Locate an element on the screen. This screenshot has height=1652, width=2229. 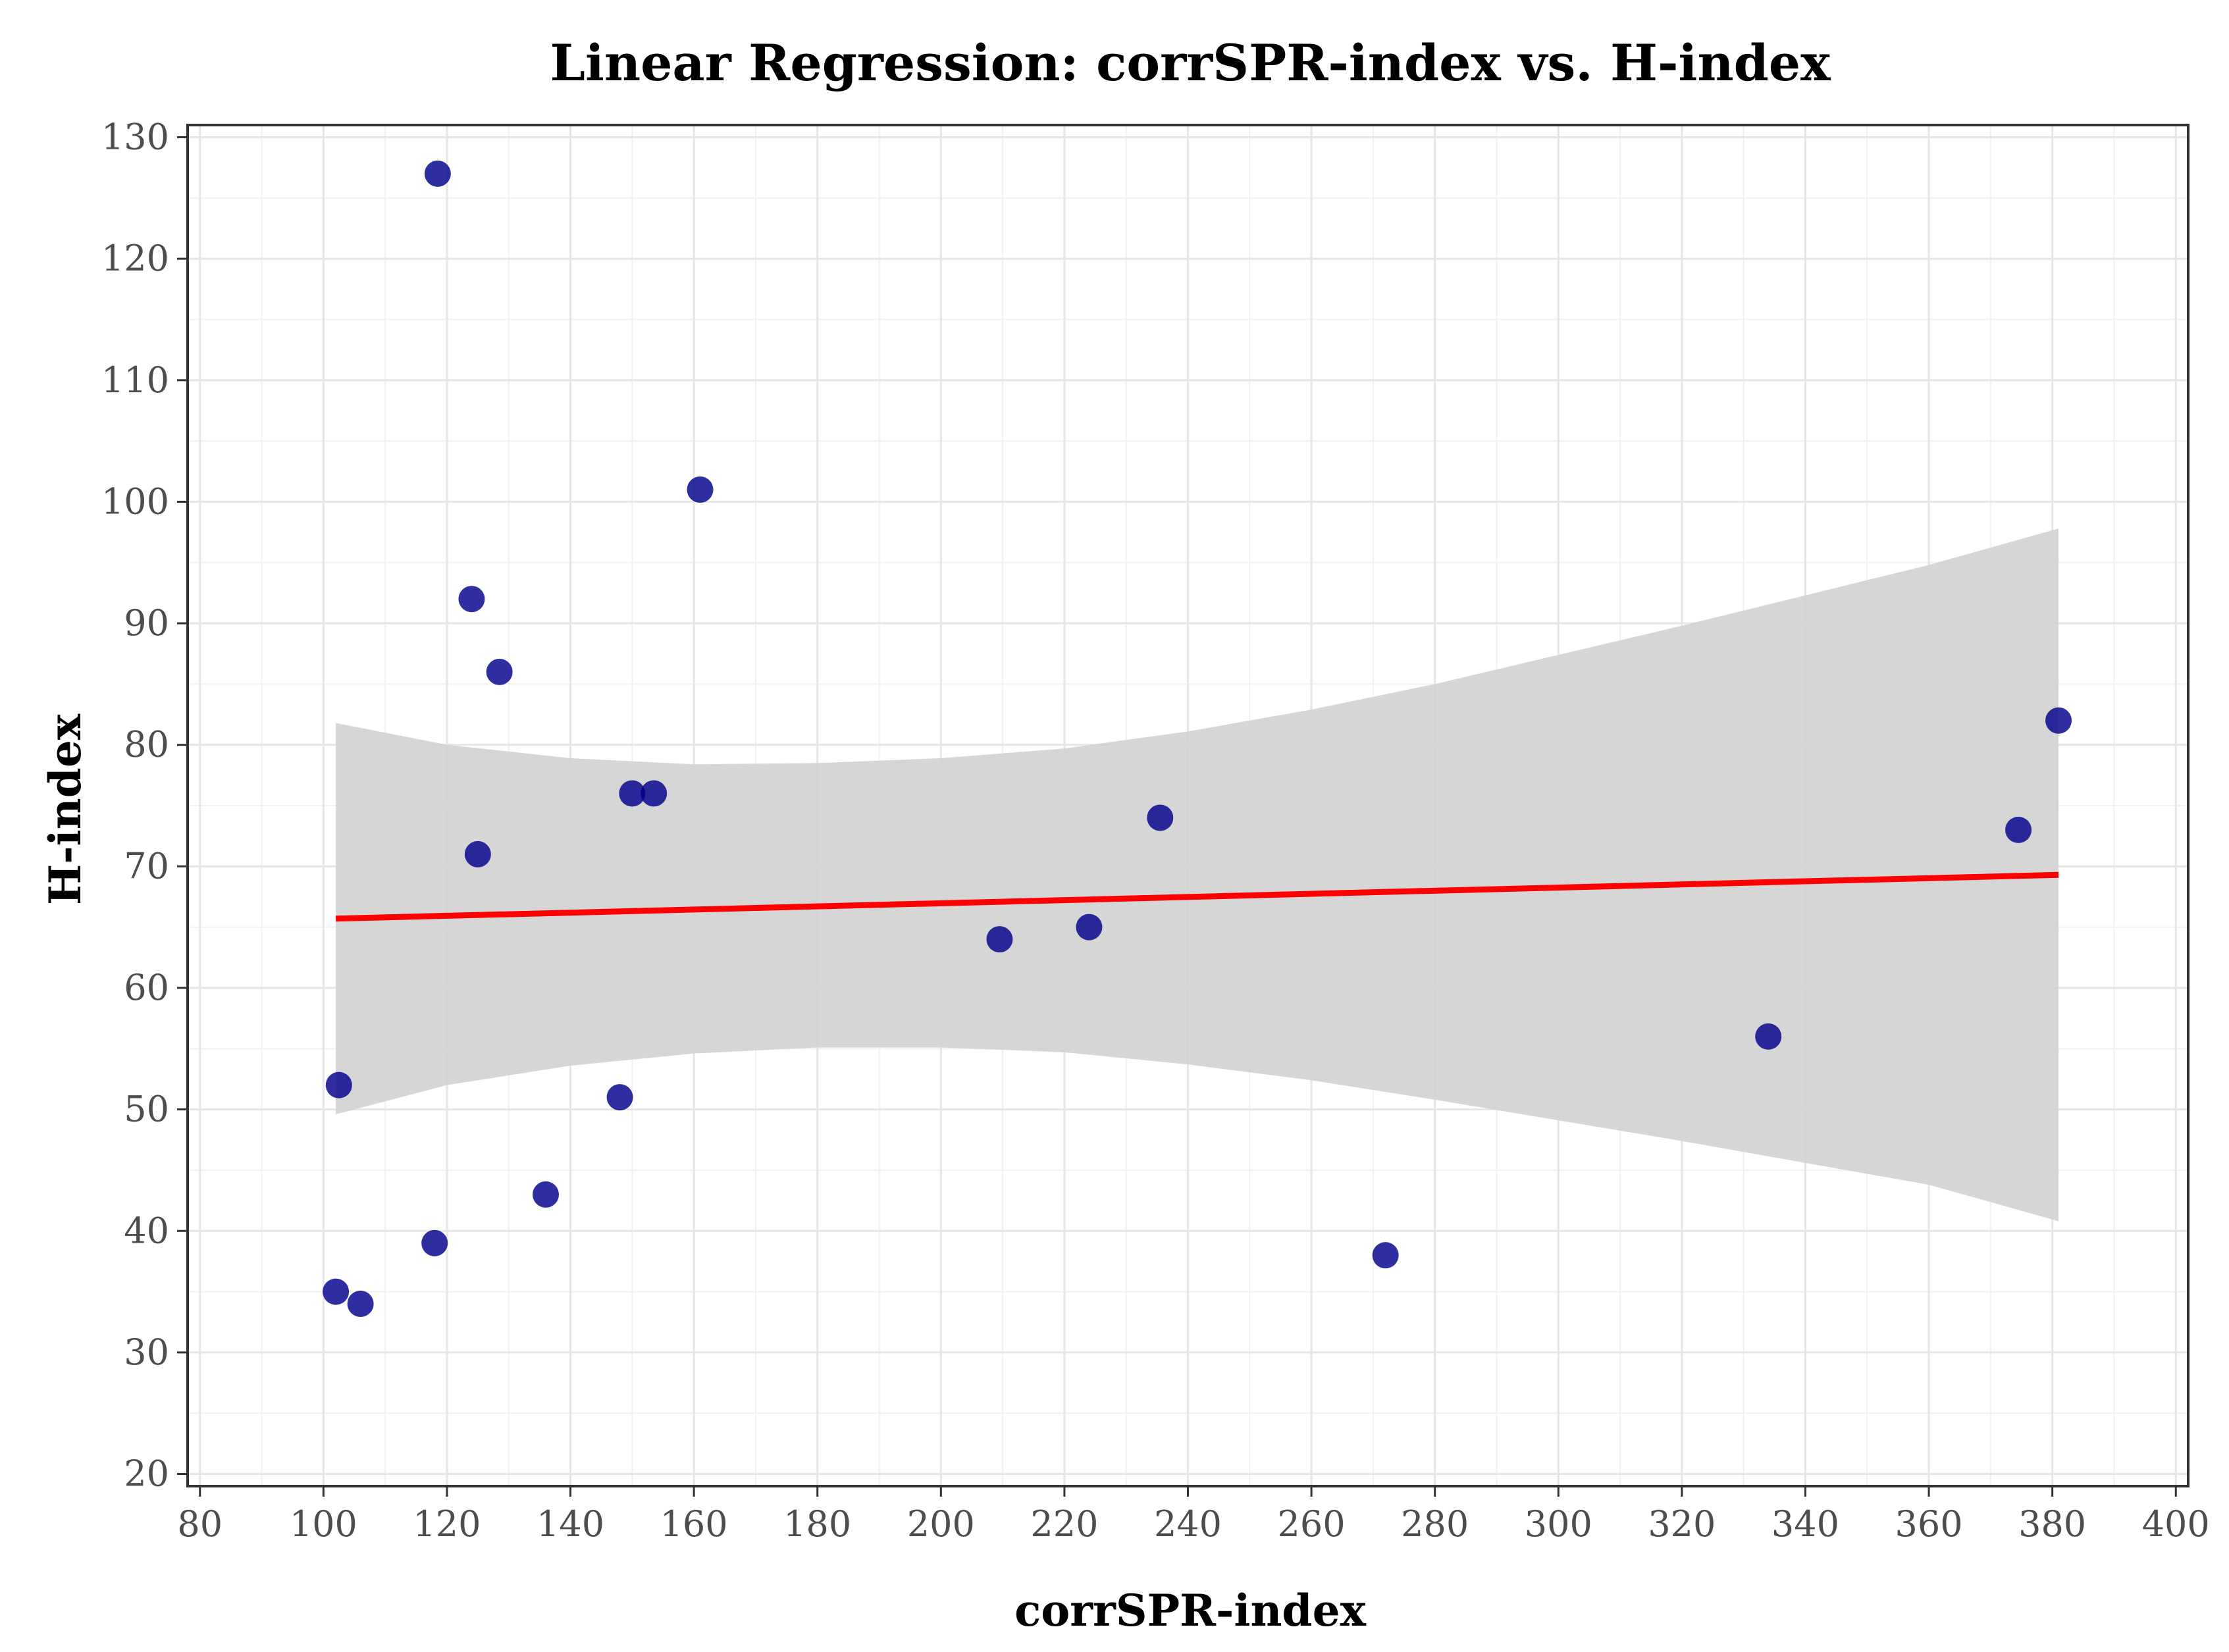
x-tick-label: 300 is located at coordinates (1558, 1524).